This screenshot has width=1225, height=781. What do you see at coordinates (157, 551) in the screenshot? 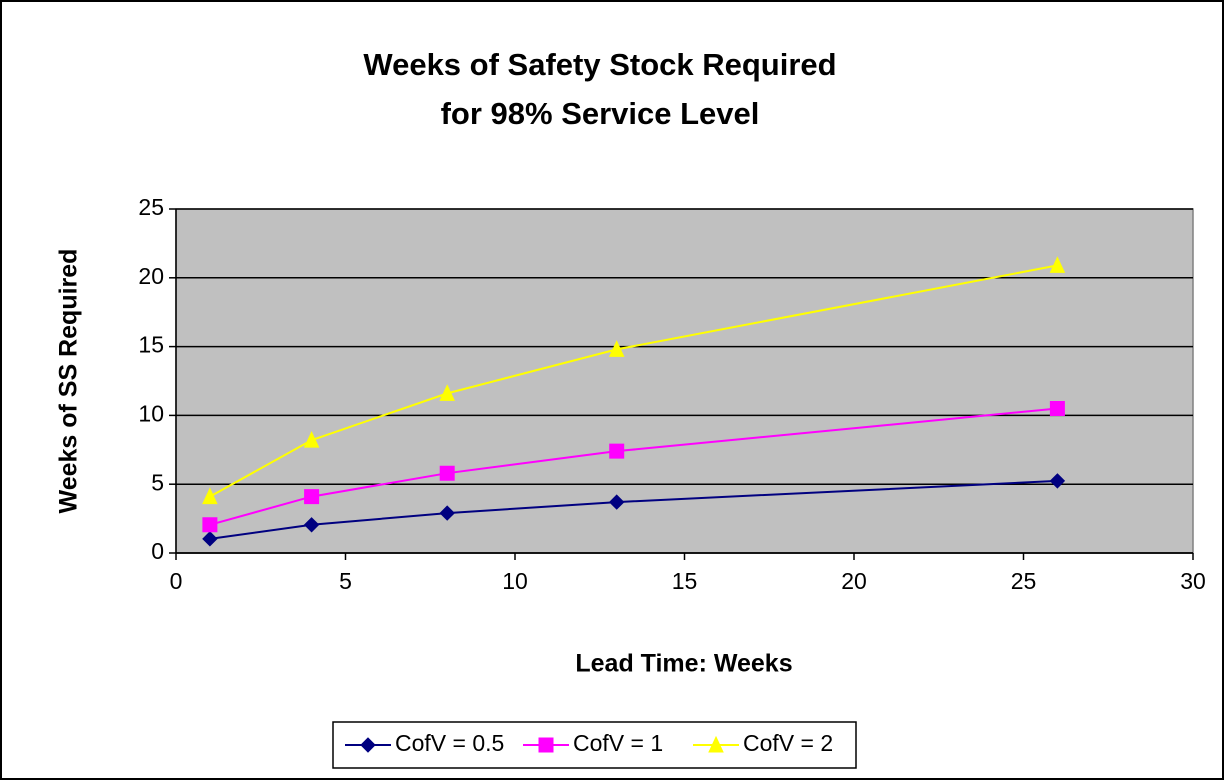
I see `y-tick-label: 0` at bounding box center [157, 551].